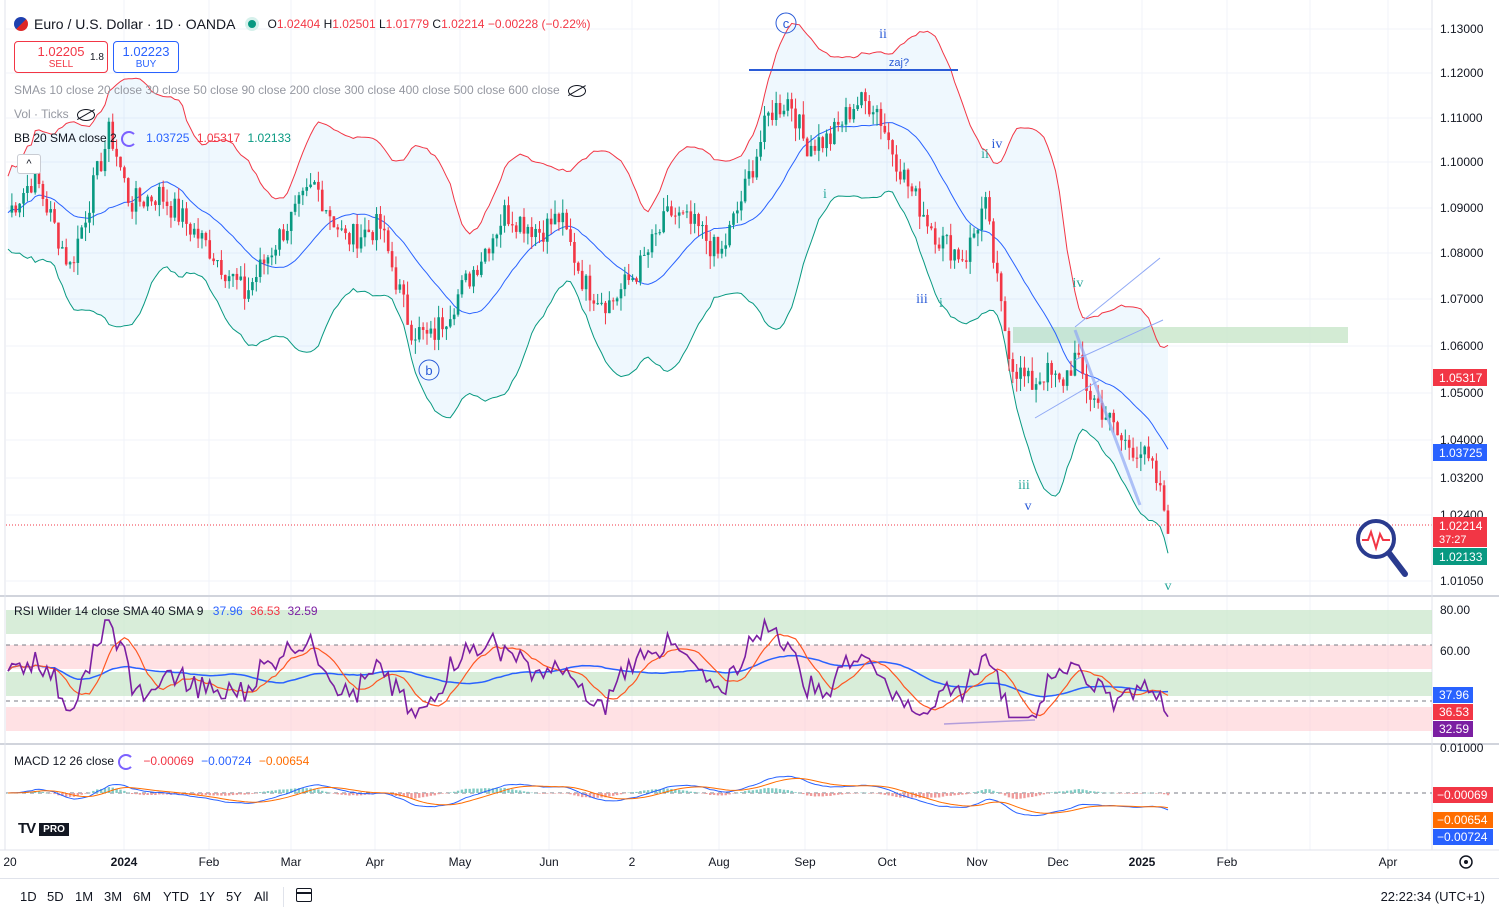 This screenshot has height=916, width=1499. What do you see at coordinates (113, 896) in the screenshot?
I see `timeframe-3m: 3M` at bounding box center [113, 896].